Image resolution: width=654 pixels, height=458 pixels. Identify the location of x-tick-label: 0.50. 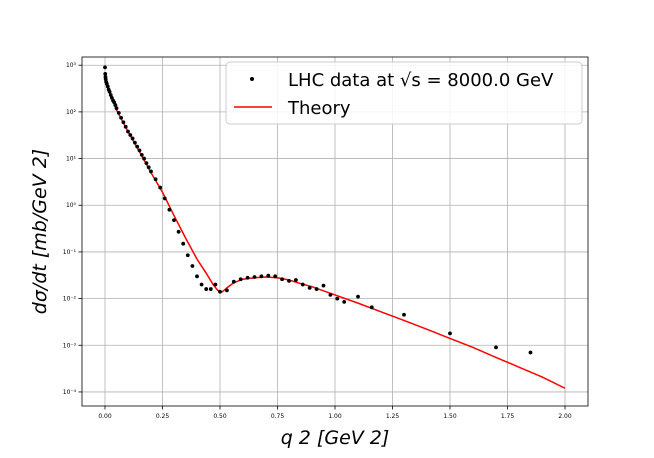
(220, 416).